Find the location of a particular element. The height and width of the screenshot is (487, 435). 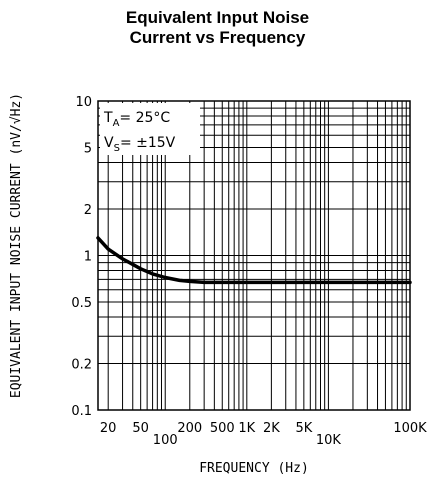

x-tick-label: 100K is located at coordinates (410, 428).